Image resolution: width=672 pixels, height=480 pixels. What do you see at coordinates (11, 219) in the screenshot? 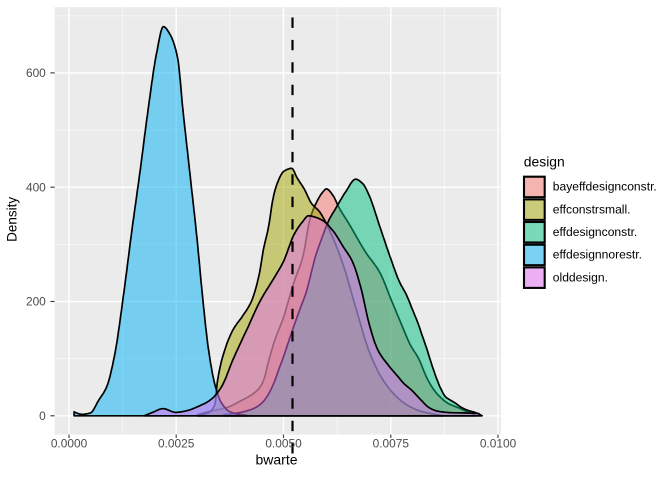
I see `svg-text: Density` at bounding box center [11, 219].